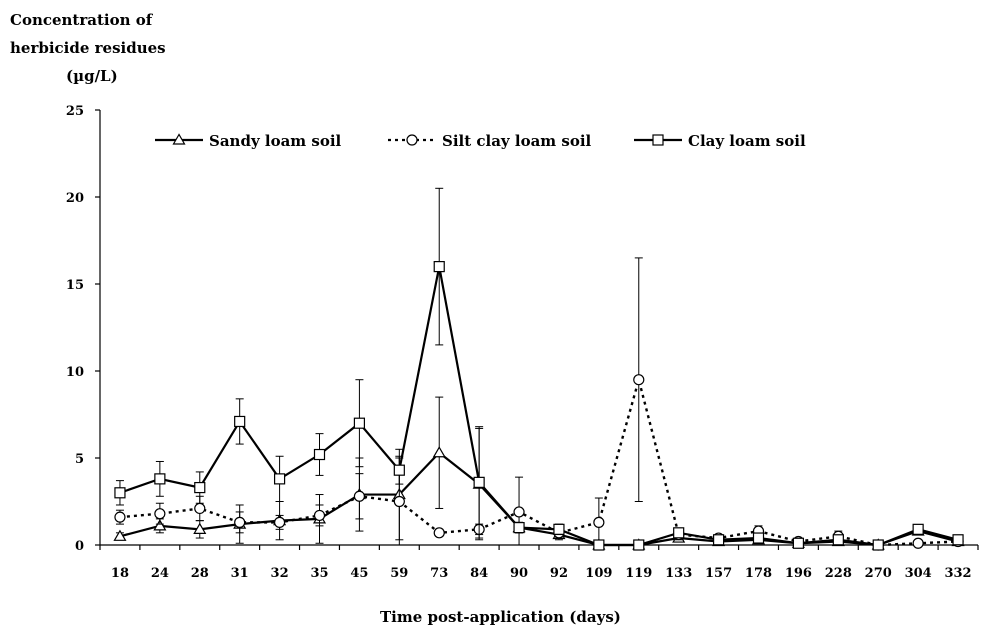 The width and height of the screenshot is (982, 636). What do you see at coordinates (598, 573) in the screenshot?
I see `x-tick-label-109: 109` at bounding box center [598, 573].